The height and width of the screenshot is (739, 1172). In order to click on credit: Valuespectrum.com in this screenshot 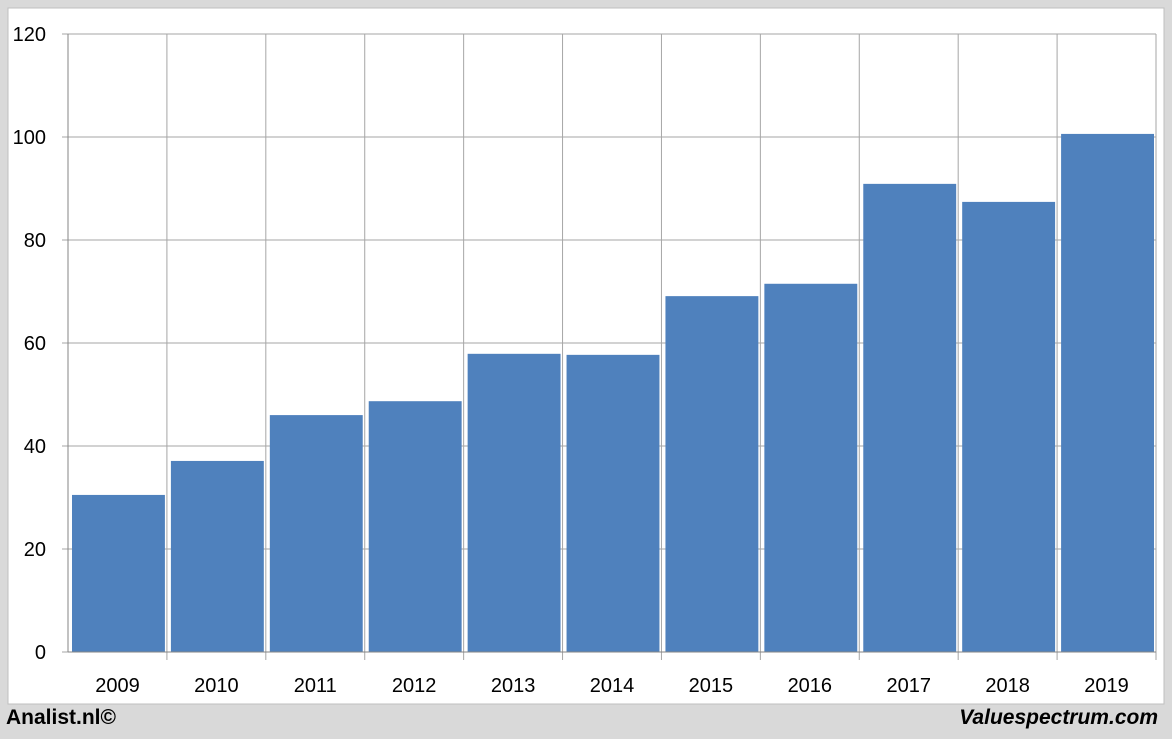, I will do `click(1058, 717)`.